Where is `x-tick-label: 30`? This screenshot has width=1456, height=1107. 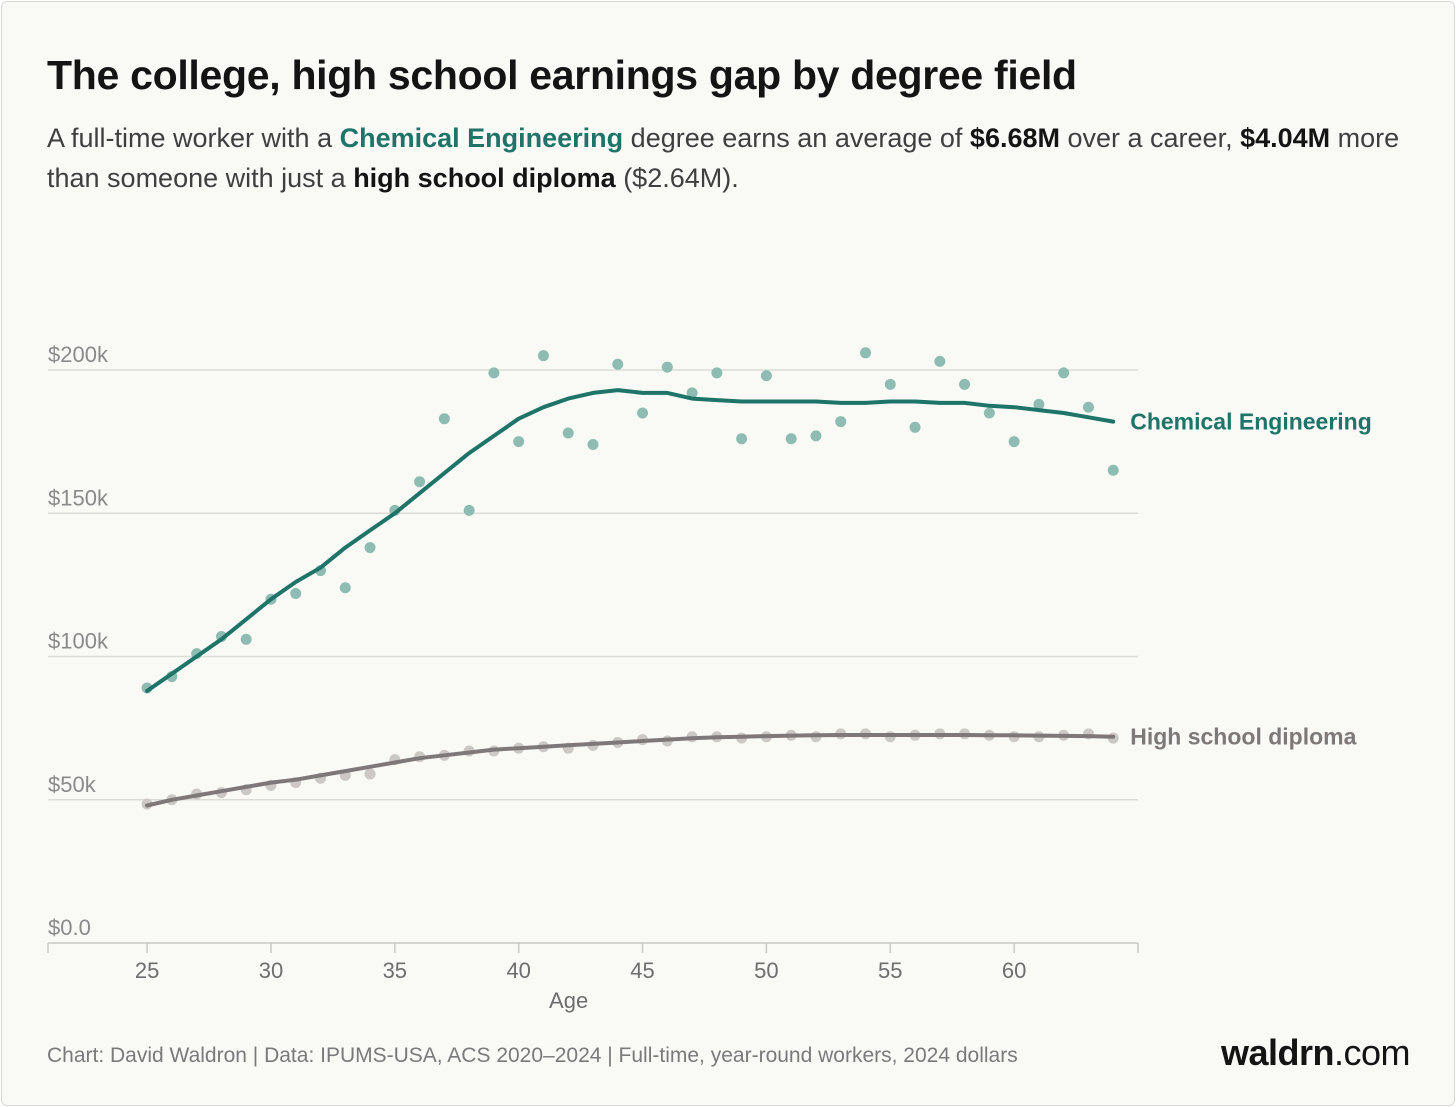
x-tick-label: 30 is located at coordinates (271, 970).